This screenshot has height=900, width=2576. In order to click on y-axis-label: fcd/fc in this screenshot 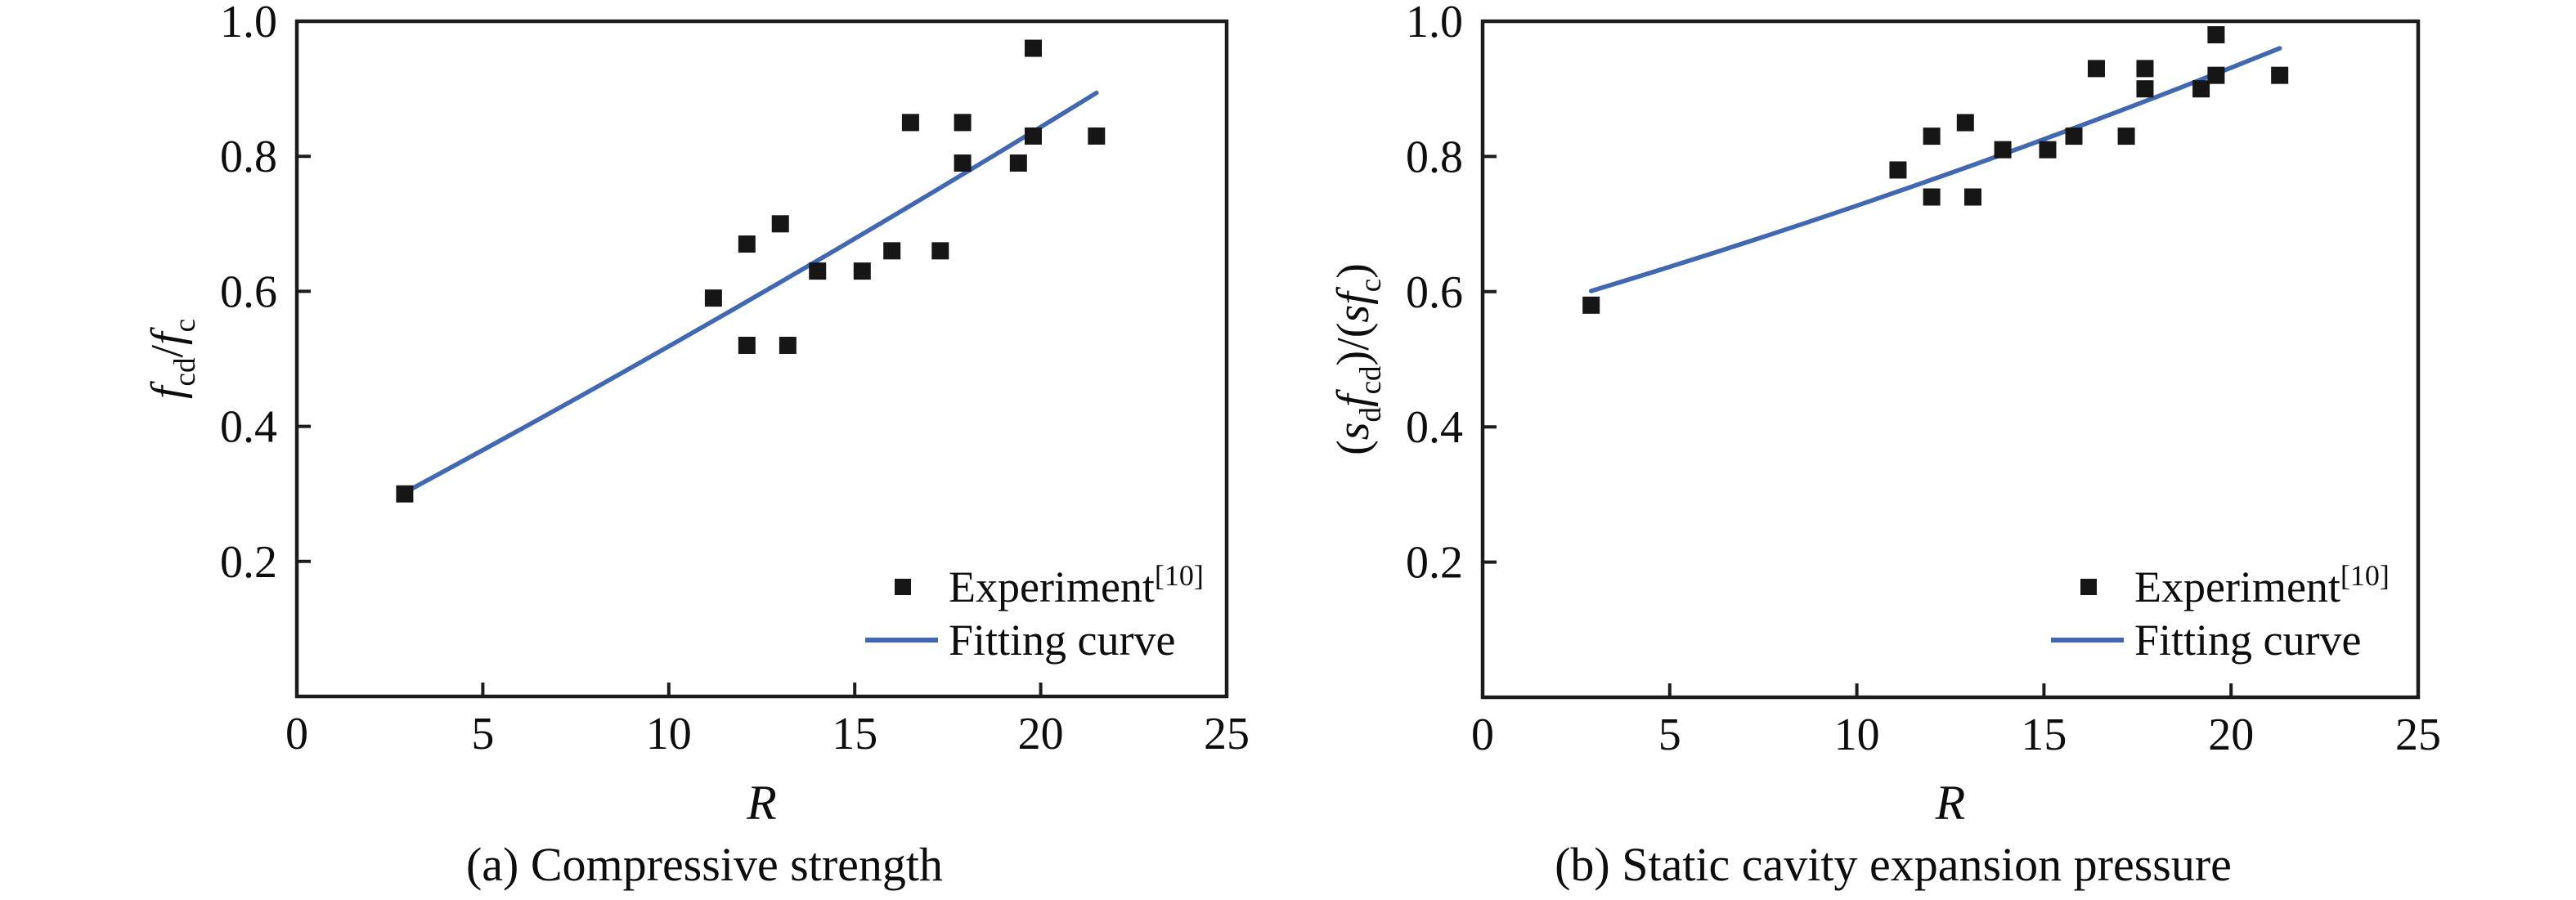, I will do `click(172, 359)`.